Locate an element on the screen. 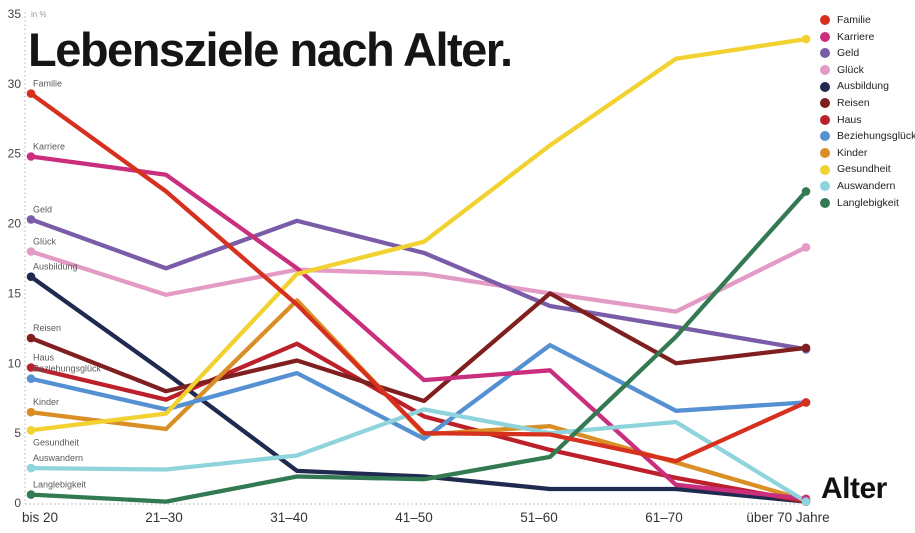 This screenshot has width=915, height=533. legend-label: Beziehungsglück is located at coordinates (876, 136).